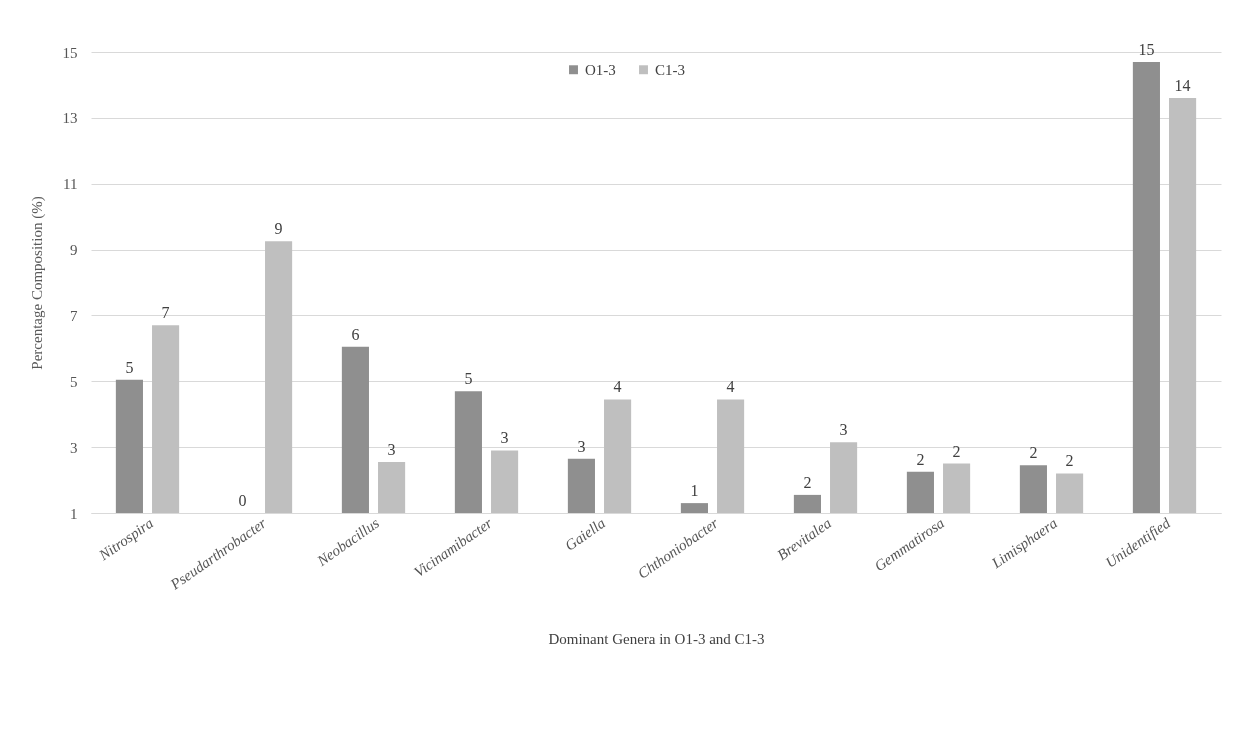 This screenshot has width=1260, height=748. I want to click on data-label: 7, so click(165, 313).